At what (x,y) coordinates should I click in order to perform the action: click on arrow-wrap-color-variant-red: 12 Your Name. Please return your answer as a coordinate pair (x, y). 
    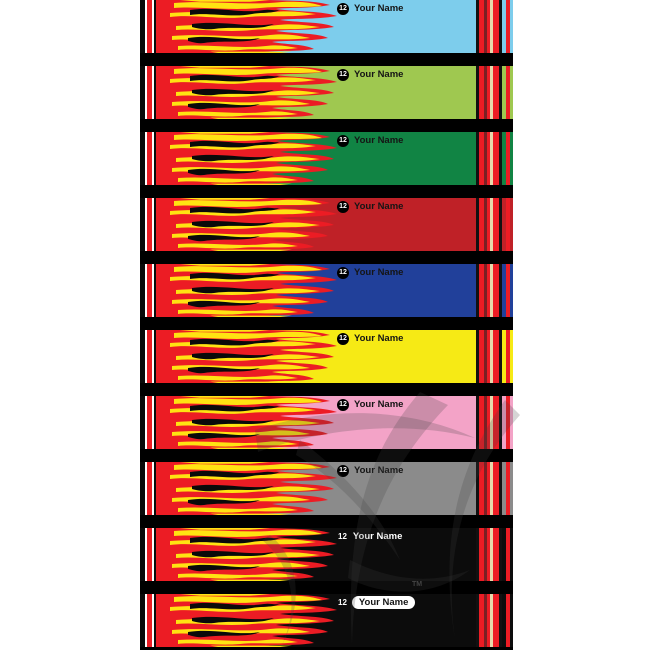
    Looking at the image, I should click on (326, 231).